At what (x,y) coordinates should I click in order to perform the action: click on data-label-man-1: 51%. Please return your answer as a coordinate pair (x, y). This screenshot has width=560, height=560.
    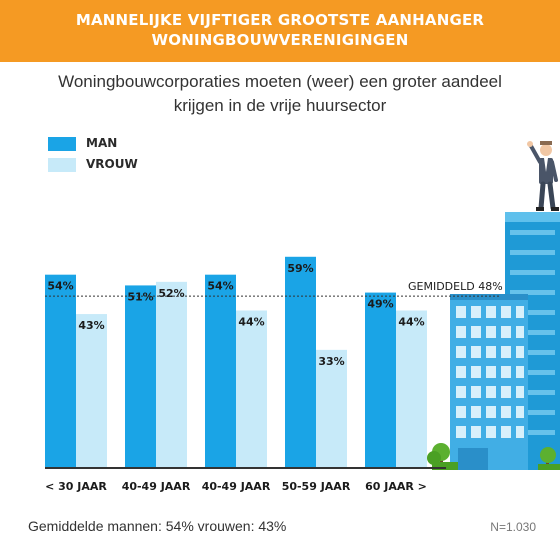
    Looking at the image, I should click on (140, 296).